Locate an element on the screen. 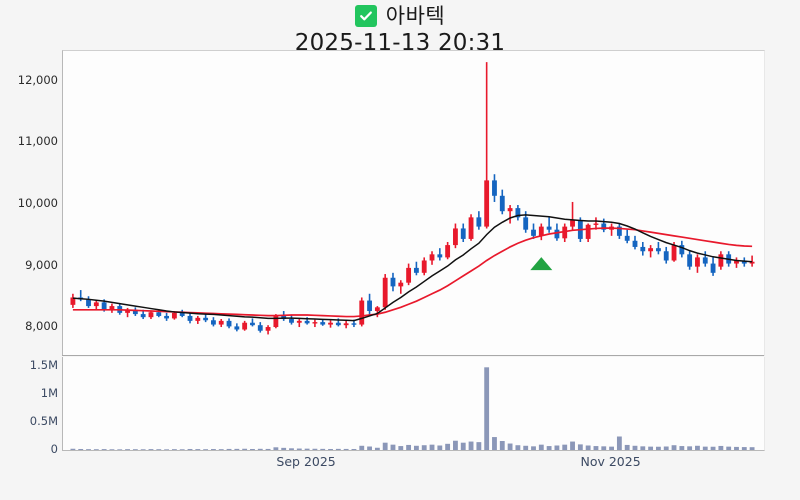 The height and width of the screenshot is (500, 800). panel-divider is located at coordinates (413, 355).